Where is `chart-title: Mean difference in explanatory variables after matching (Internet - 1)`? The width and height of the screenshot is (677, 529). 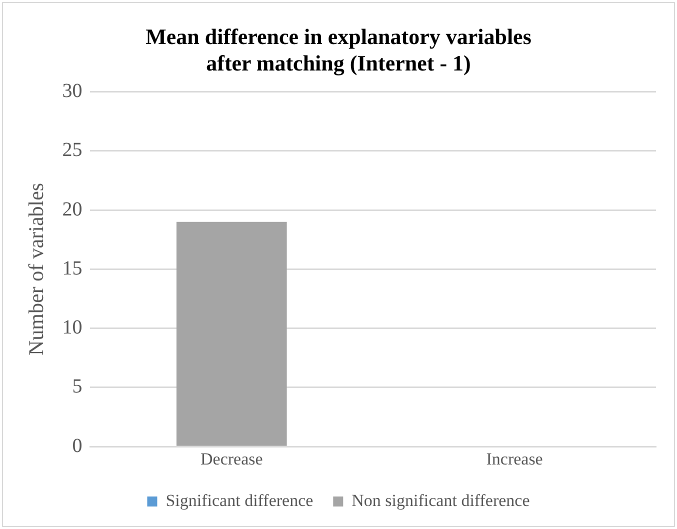
chart-title: Mean difference in explanatory variables after matching (Internet - 1) is located at coordinates (339, 50).